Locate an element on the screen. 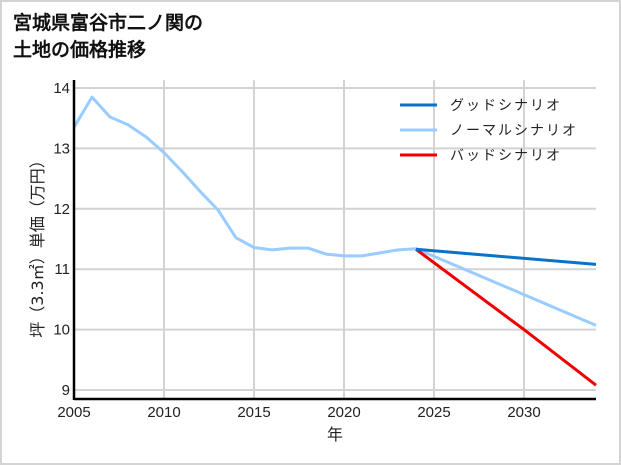  chart-title-line2: 土地の価格推移 is located at coordinates (80, 50).